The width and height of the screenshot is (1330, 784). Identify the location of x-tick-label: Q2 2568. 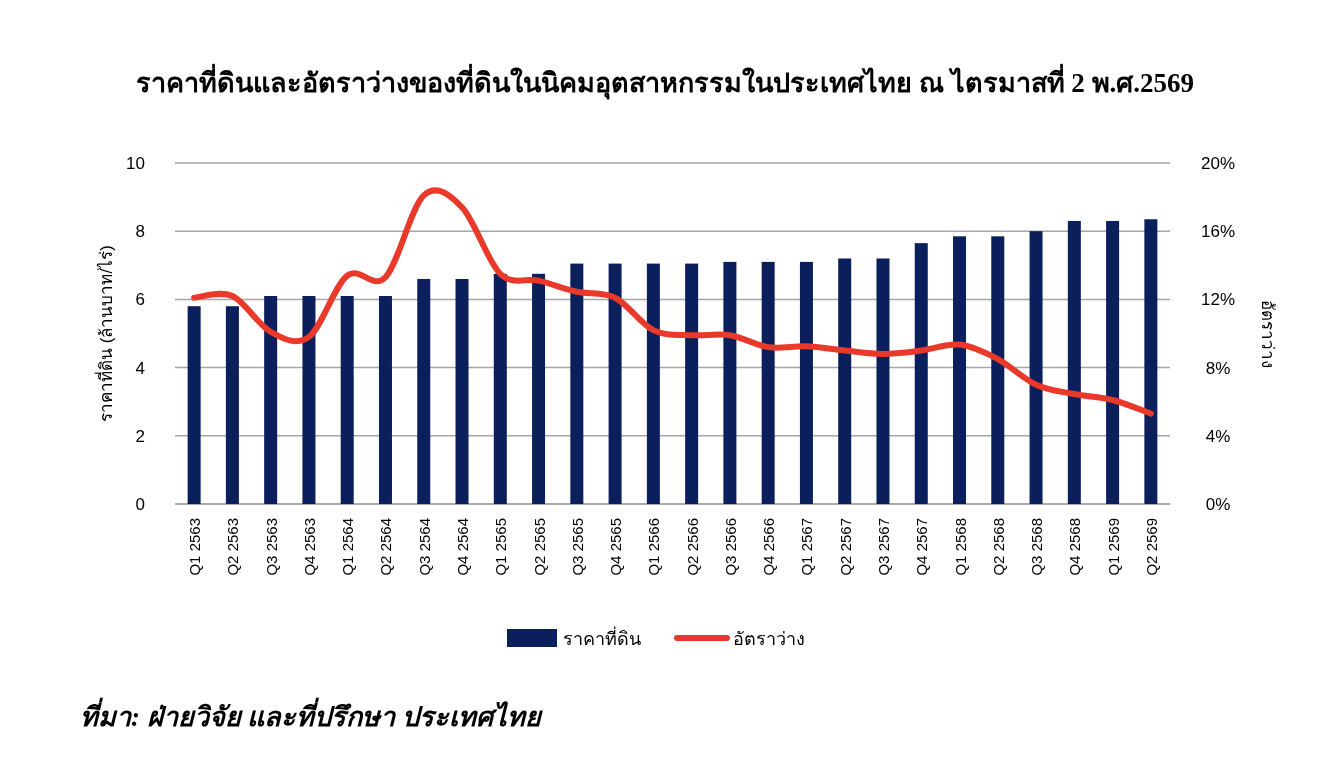
(998, 547).